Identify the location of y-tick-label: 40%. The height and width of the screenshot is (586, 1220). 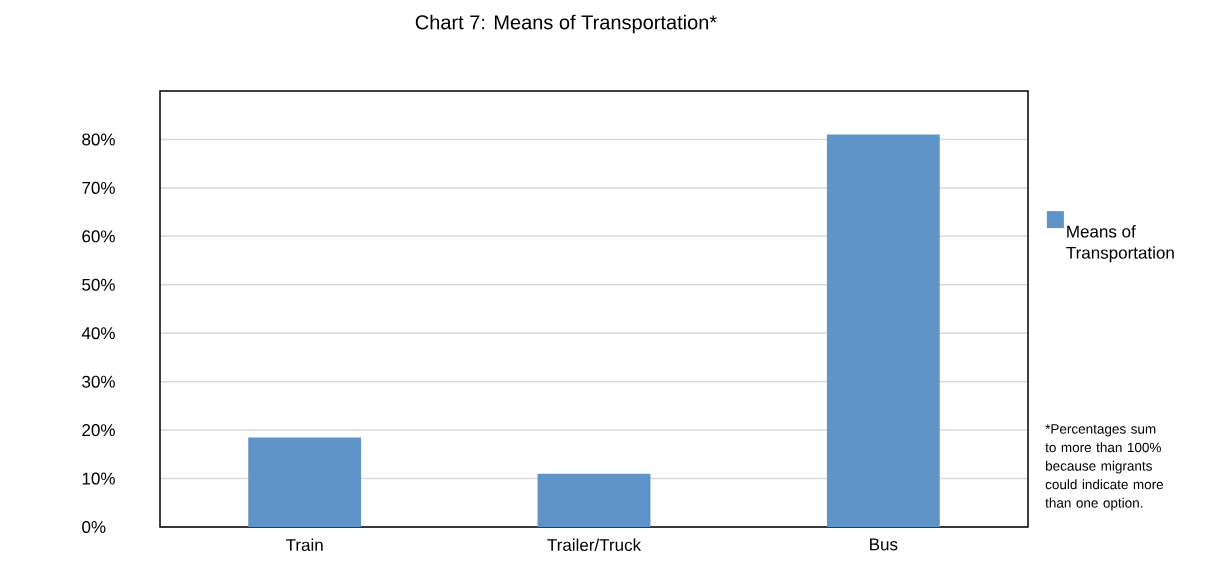
(98, 333).